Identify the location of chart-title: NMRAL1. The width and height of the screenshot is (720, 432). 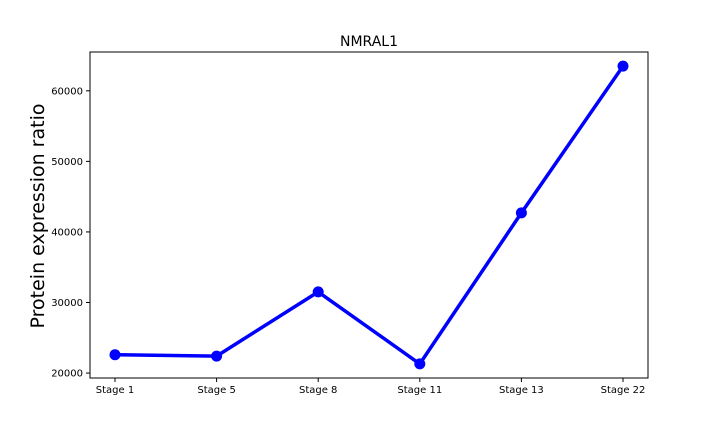
(369, 42).